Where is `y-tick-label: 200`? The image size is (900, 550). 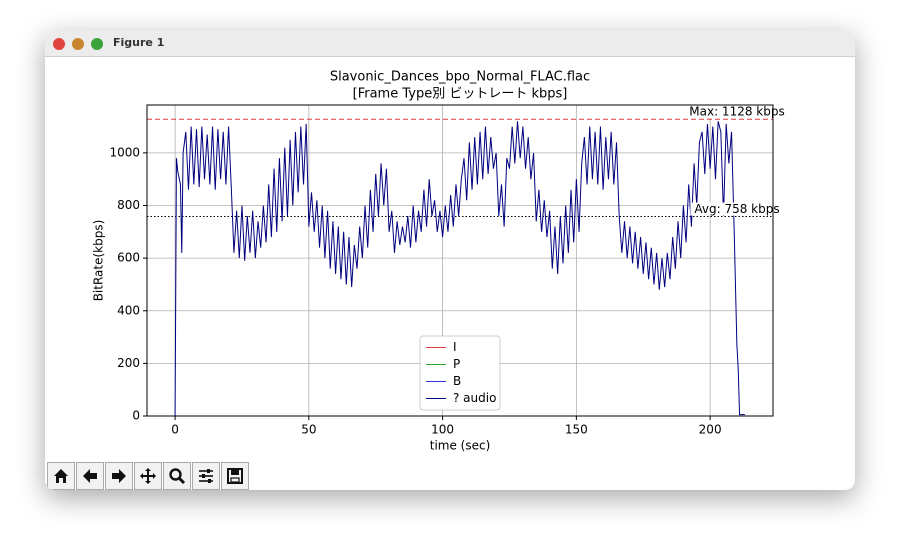 y-tick-label: 200 is located at coordinates (128, 363).